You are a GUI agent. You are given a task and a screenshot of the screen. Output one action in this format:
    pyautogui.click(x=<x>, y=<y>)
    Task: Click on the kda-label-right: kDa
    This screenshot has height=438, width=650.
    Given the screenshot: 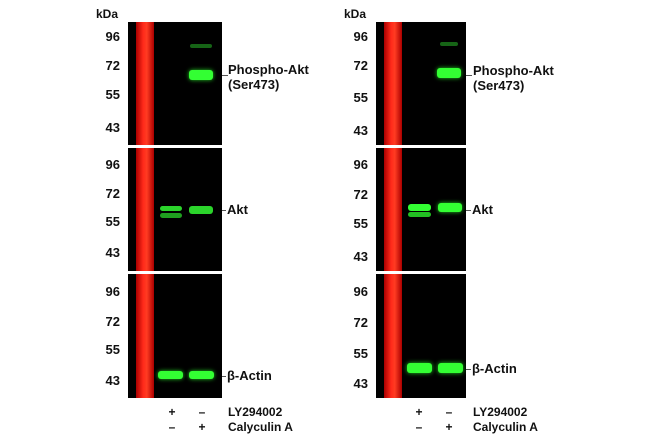 What is the action you would take?
    pyautogui.click(x=355, y=14)
    